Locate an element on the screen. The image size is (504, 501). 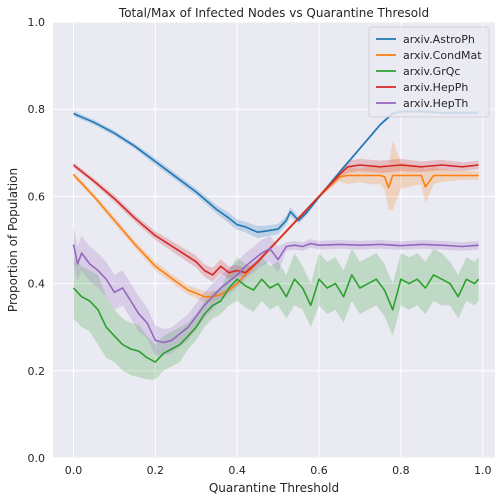
y-axis-label: Proportion of Population is located at coordinates (13, 240).